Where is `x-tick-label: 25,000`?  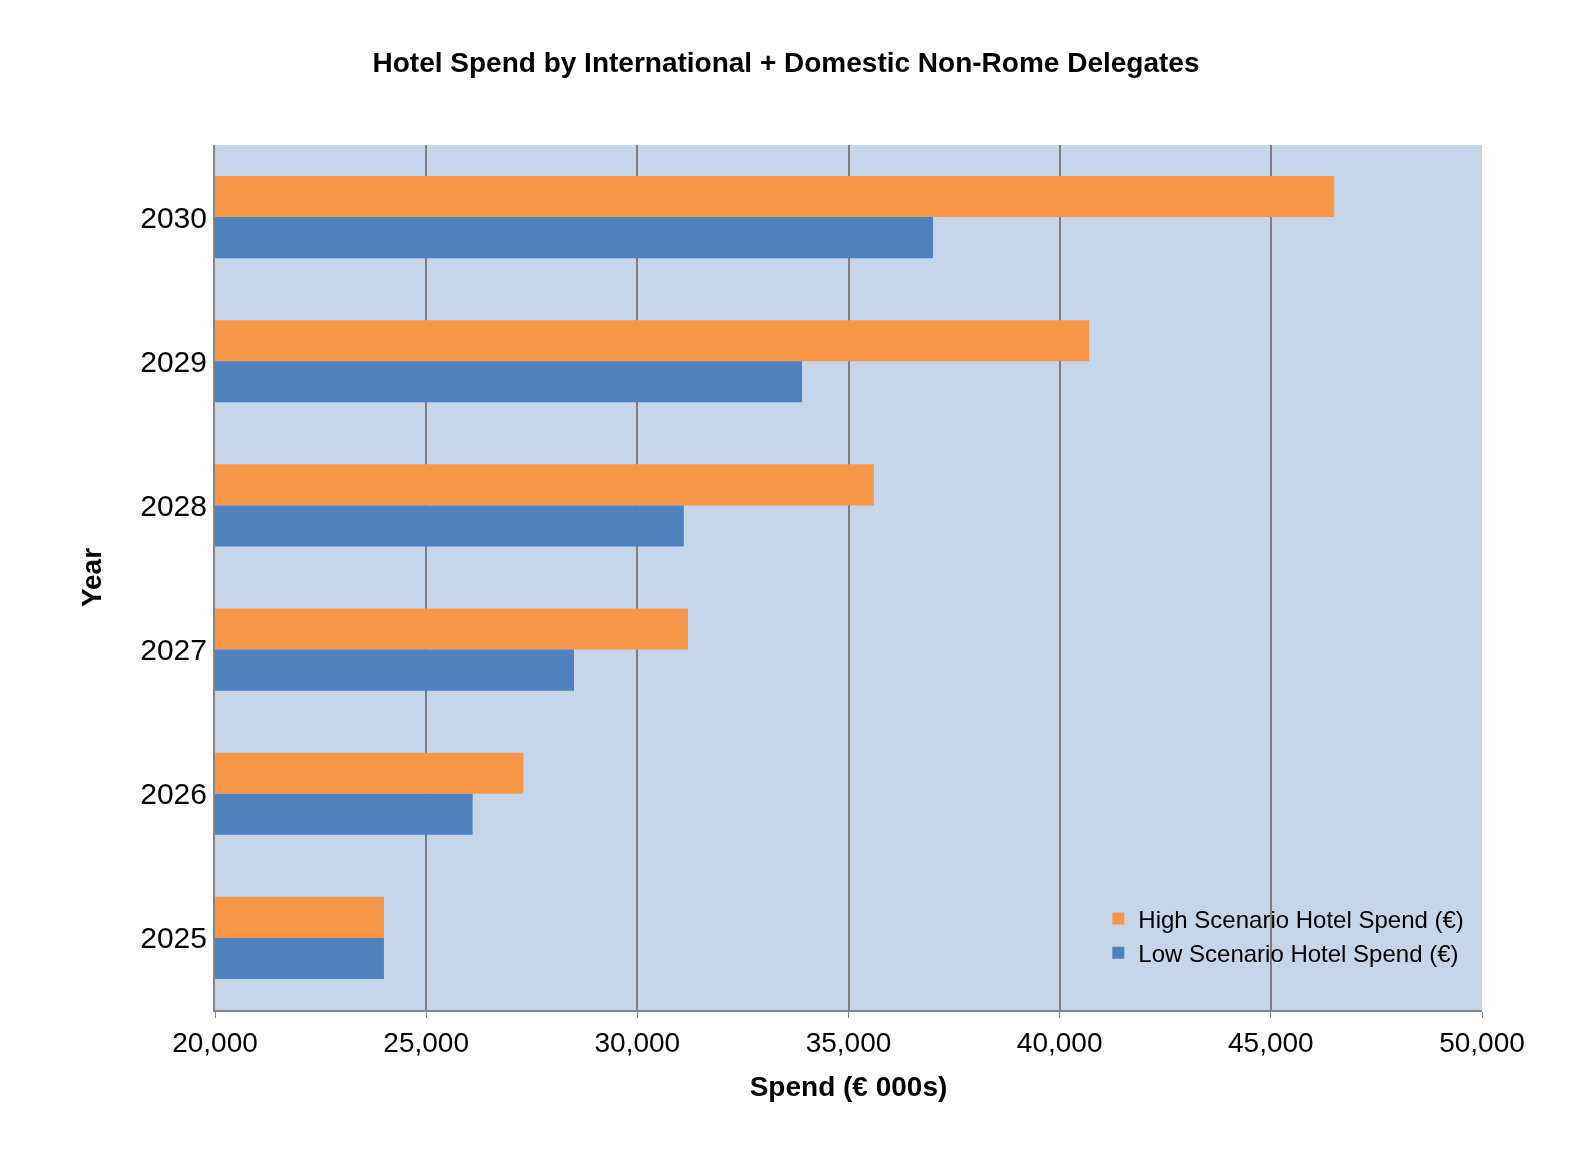
x-tick-label: 25,000 is located at coordinates (426, 1042).